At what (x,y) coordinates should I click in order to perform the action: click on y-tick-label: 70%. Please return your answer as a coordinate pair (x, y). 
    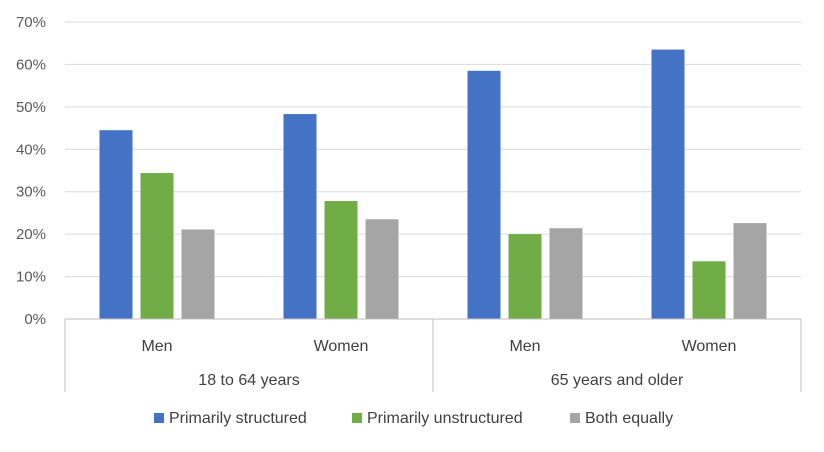
    Looking at the image, I should click on (31, 22).